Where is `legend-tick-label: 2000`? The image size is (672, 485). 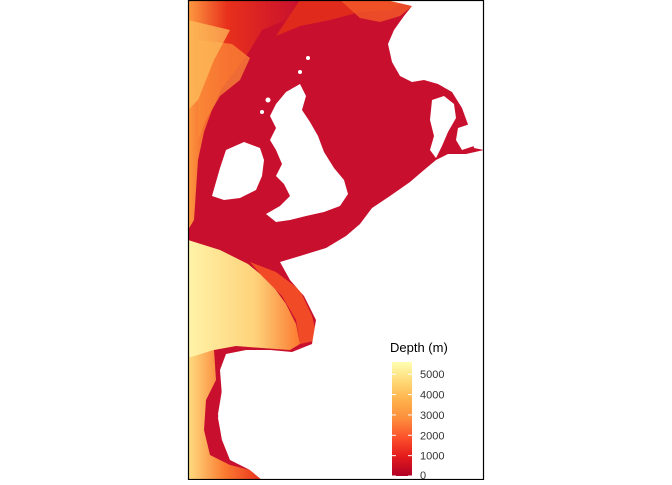
legend-tick-label: 2000 is located at coordinates (432, 436).